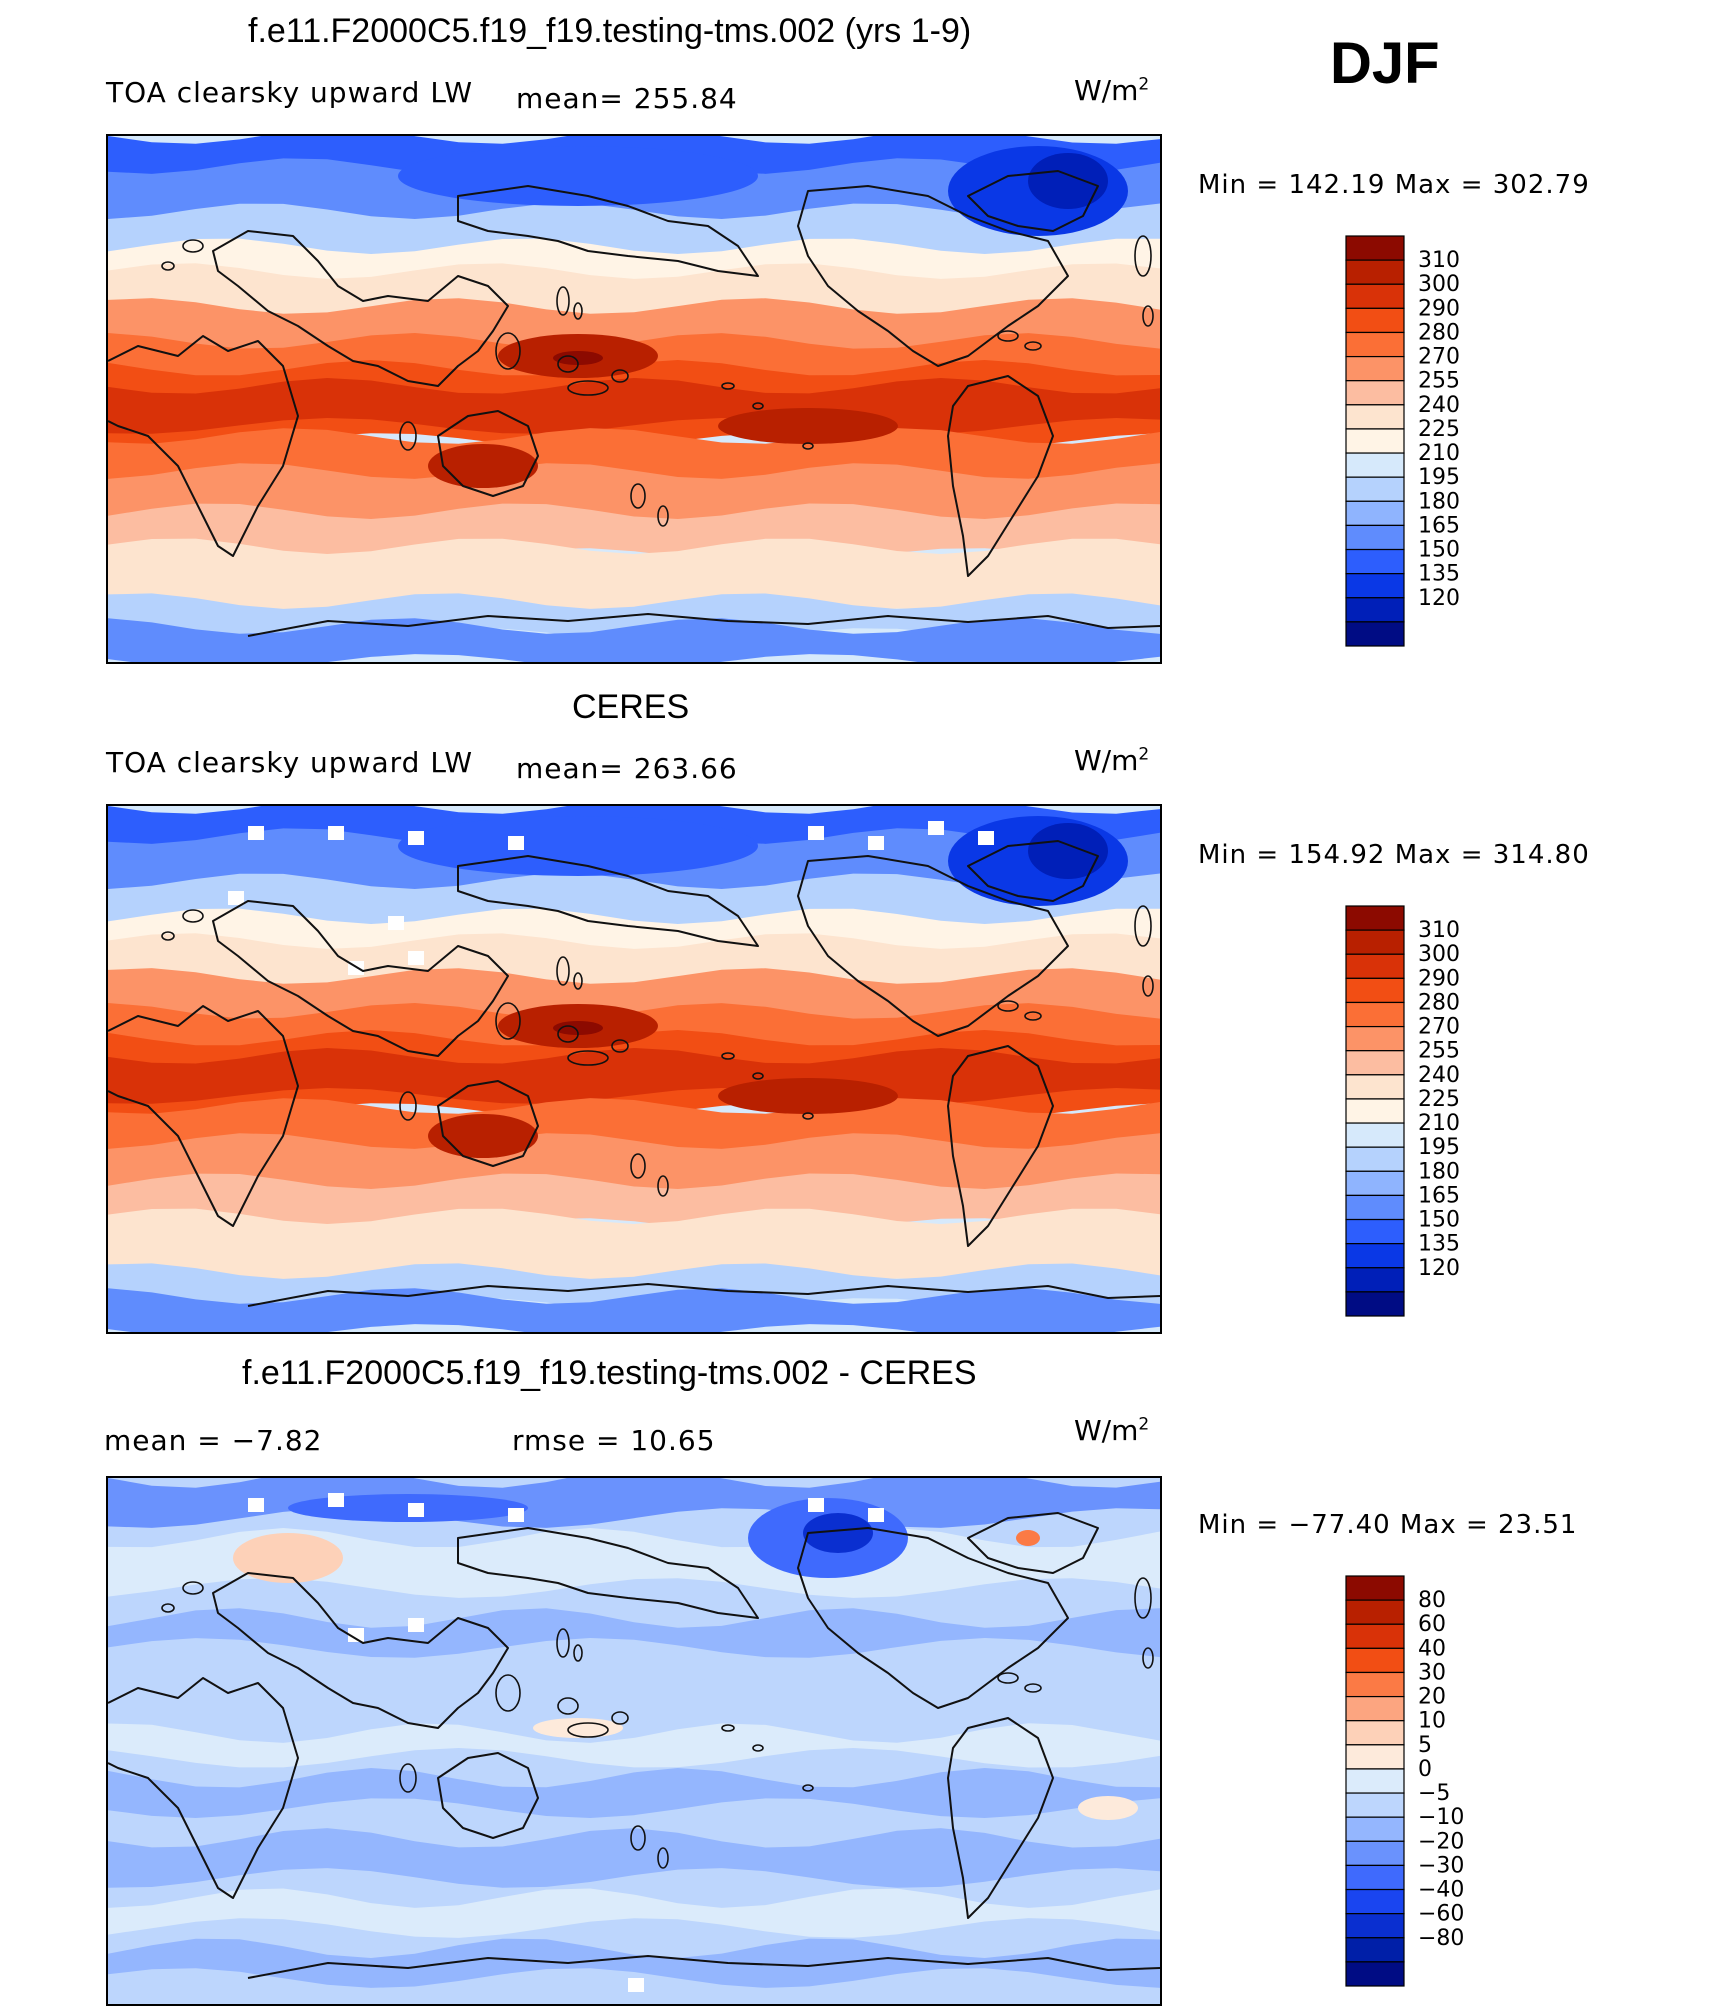 Image resolution: width=1710 pixels, height=2006 pixels. What do you see at coordinates (1439, 978) in the screenshot?
I see `colorbar-tick-label: 290` at bounding box center [1439, 978].